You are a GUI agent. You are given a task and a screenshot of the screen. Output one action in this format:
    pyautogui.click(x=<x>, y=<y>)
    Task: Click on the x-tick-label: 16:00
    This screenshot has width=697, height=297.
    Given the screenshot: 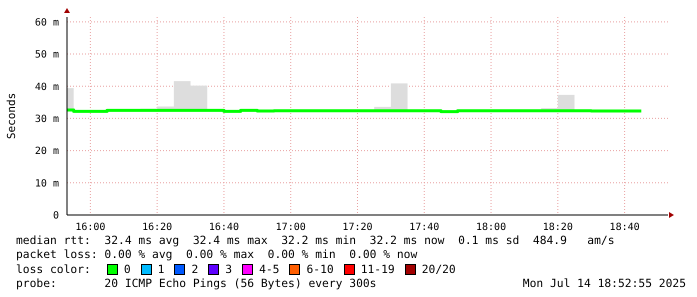 What is the action you would take?
    pyautogui.click(x=90, y=228)
    